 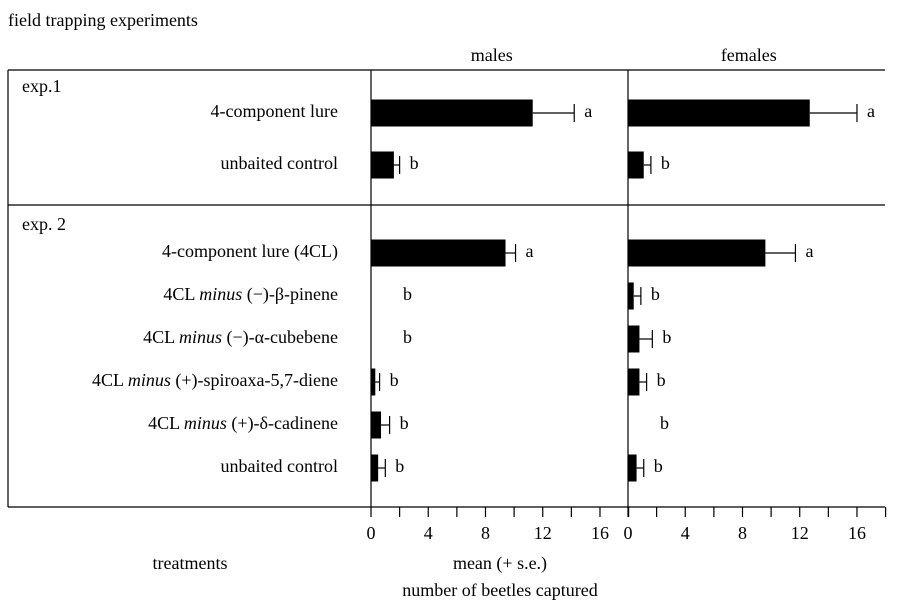 I want to click on label-part: (−)-α-cubebene, so click(x=280, y=337).